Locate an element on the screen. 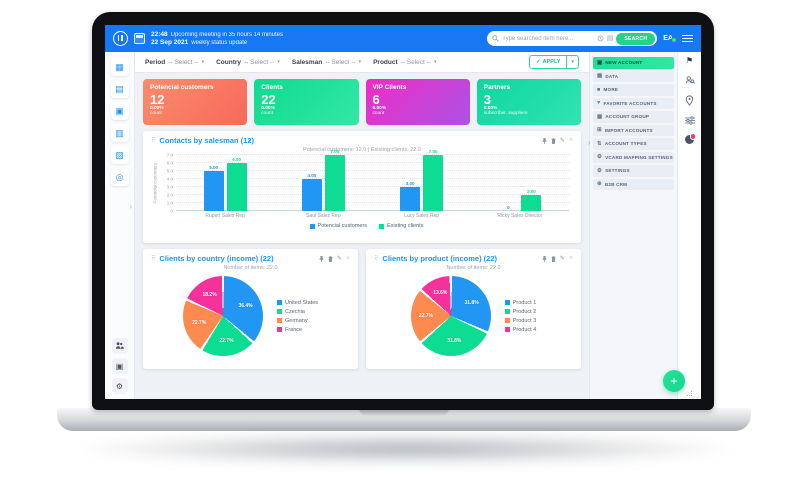 The width and height of the screenshot is (808, 478). menu-item-import-accounts: ⊞ IMPORT ACCOUNTS is located at coordinates (633, 130).